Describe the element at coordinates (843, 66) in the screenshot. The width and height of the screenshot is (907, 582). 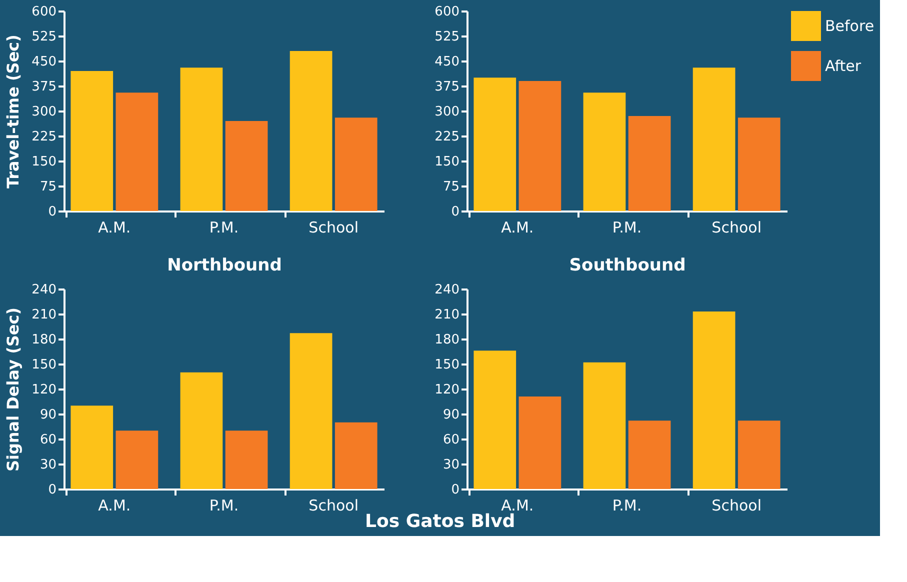
I see `legend-label: After` at that location.